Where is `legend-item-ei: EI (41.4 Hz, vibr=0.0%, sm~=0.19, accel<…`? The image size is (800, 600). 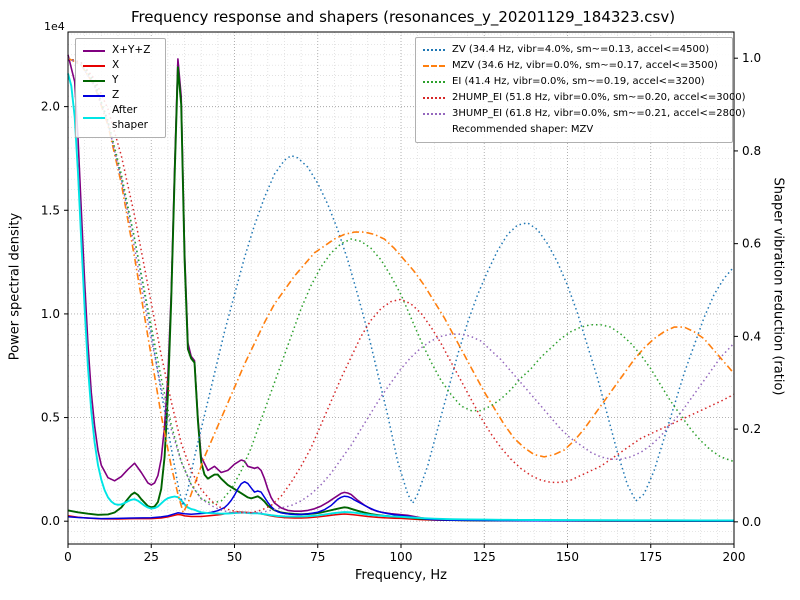
legend-item-ei: EI (41.4 Hz, vibr=0.0%, sm~=0.19, accel<… is located at coordinates (574, 82).